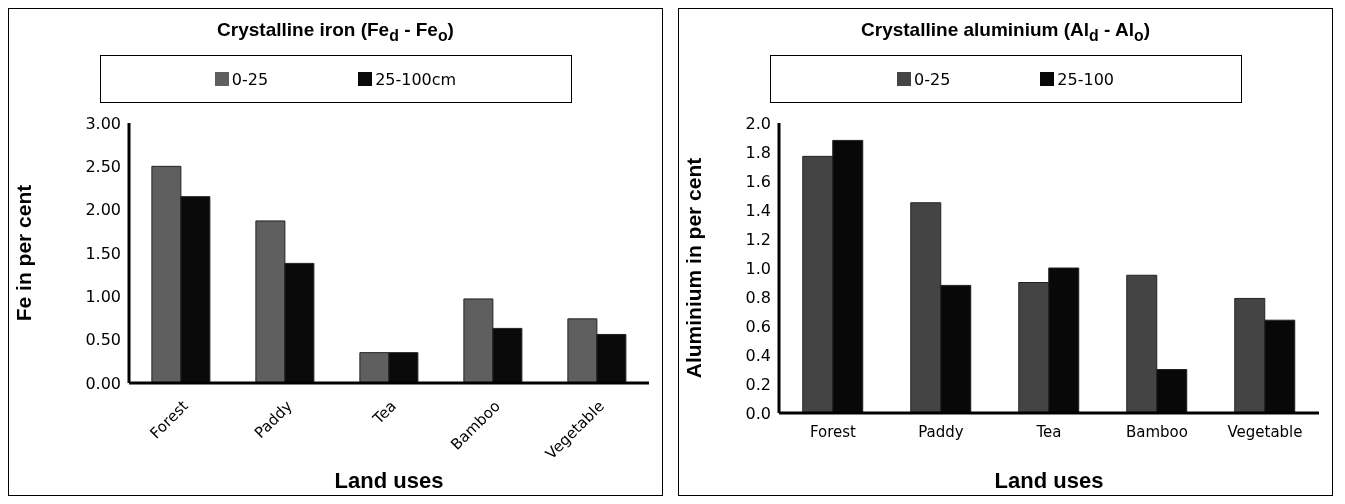  I want to click on y-tick-label: 3.00, so click(103, 123).